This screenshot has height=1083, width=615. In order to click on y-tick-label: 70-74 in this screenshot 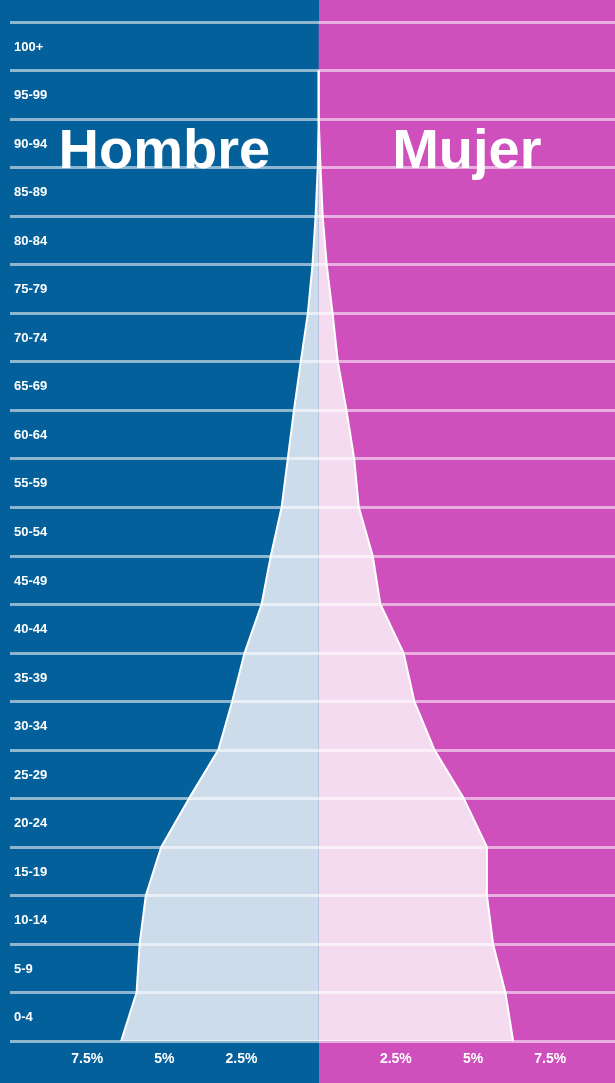, I will do `click(31, 337)`.